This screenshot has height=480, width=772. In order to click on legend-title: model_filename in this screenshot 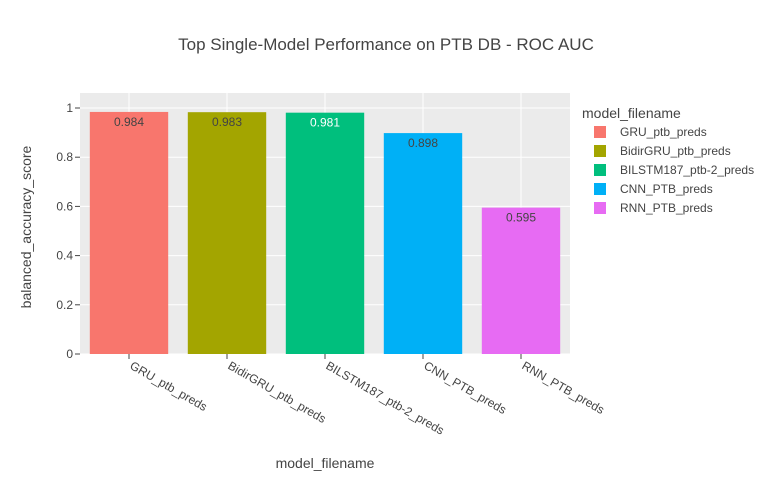, I will do `click(631, 113)`.